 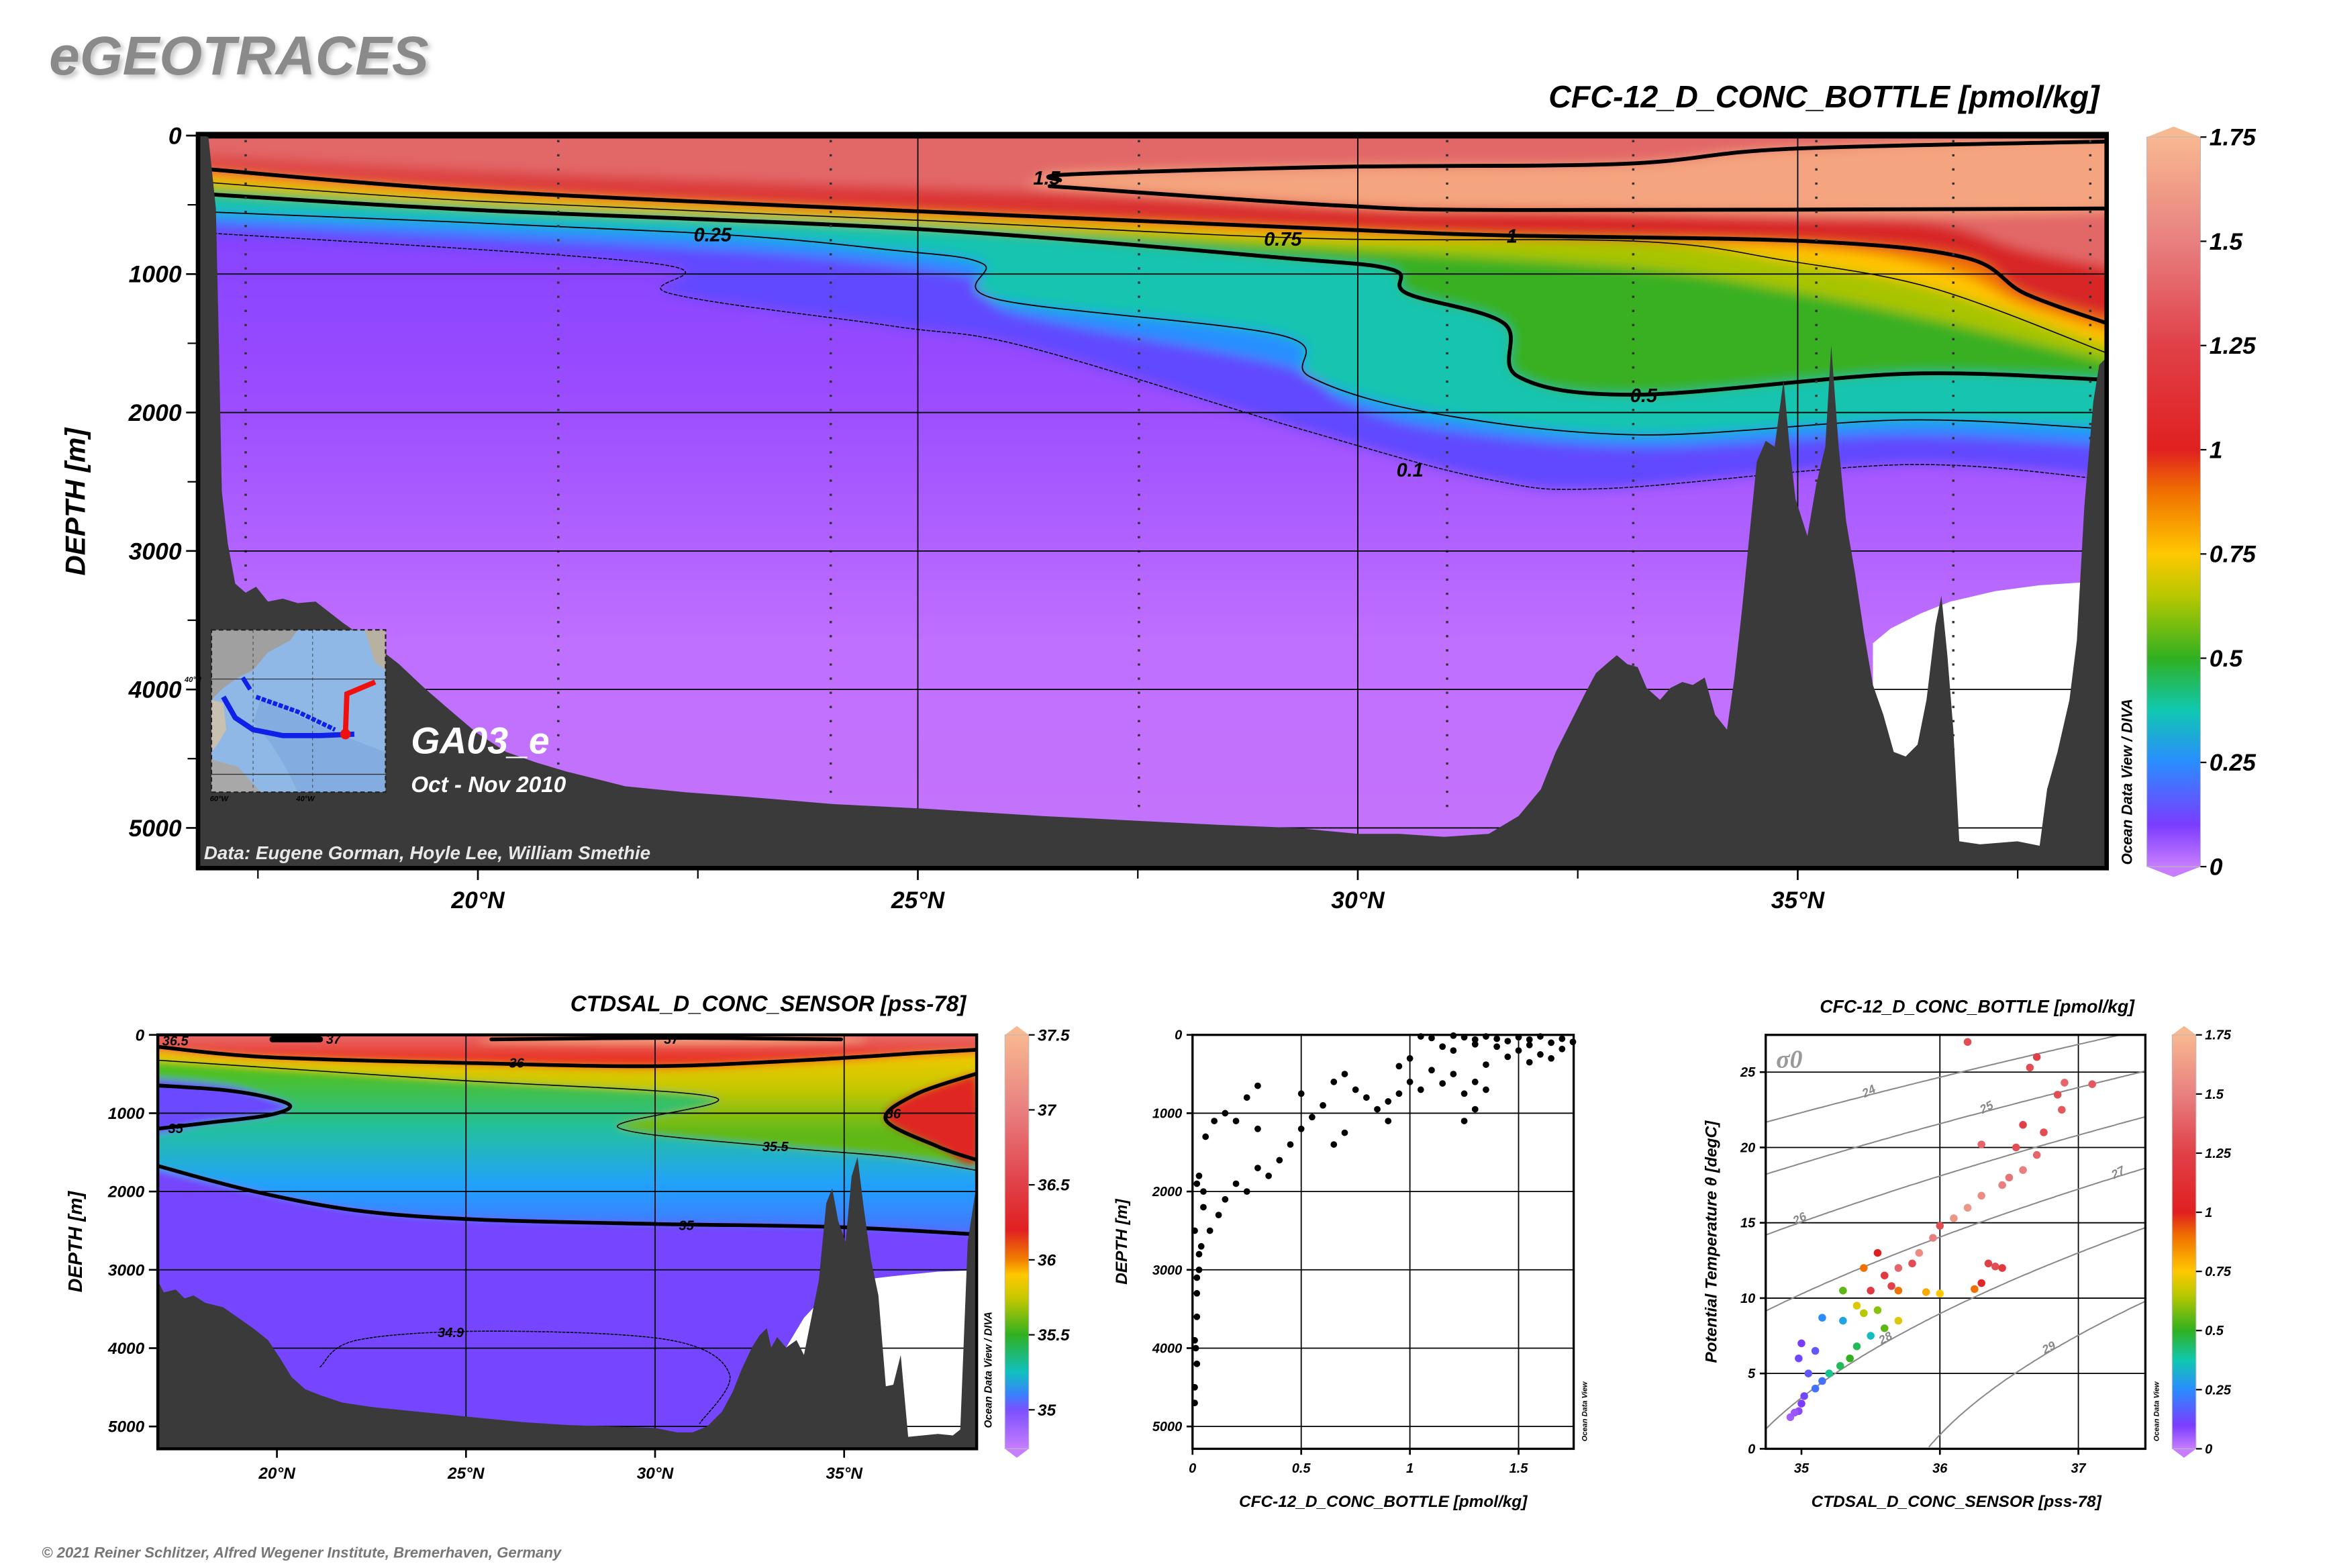 I want to click on inset-lat-label: 40°N, so click(x=193, y=680).